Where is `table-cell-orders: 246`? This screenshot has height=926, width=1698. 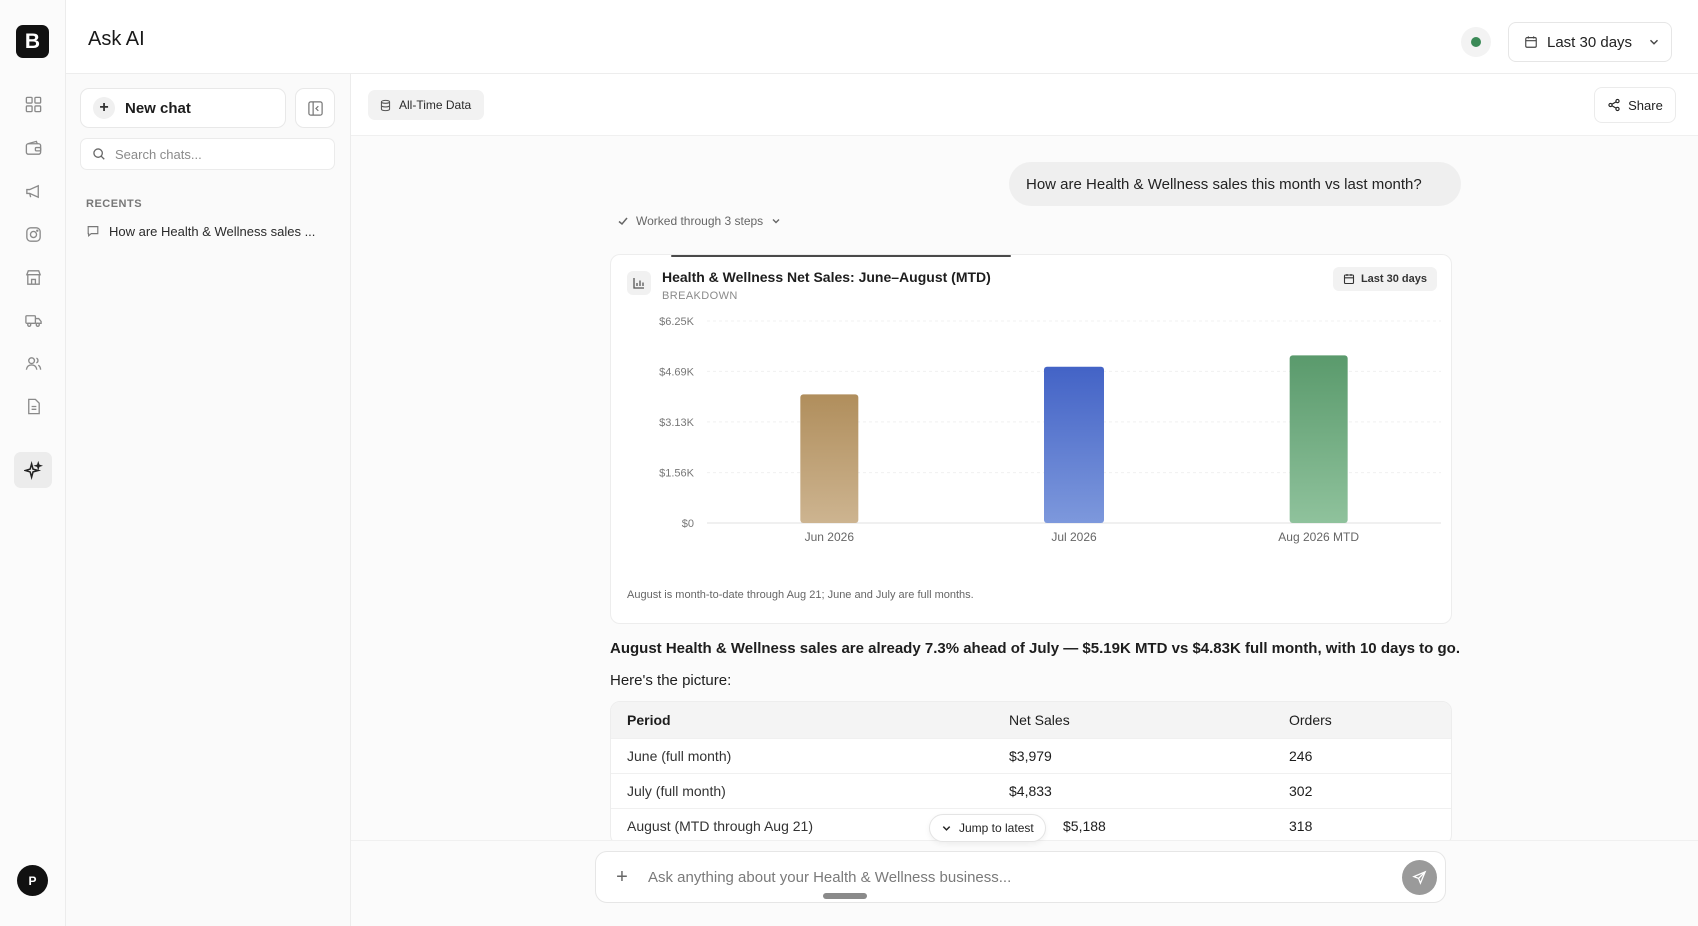 table-cell-orders: 246 is located at coordinates (1301, 756).